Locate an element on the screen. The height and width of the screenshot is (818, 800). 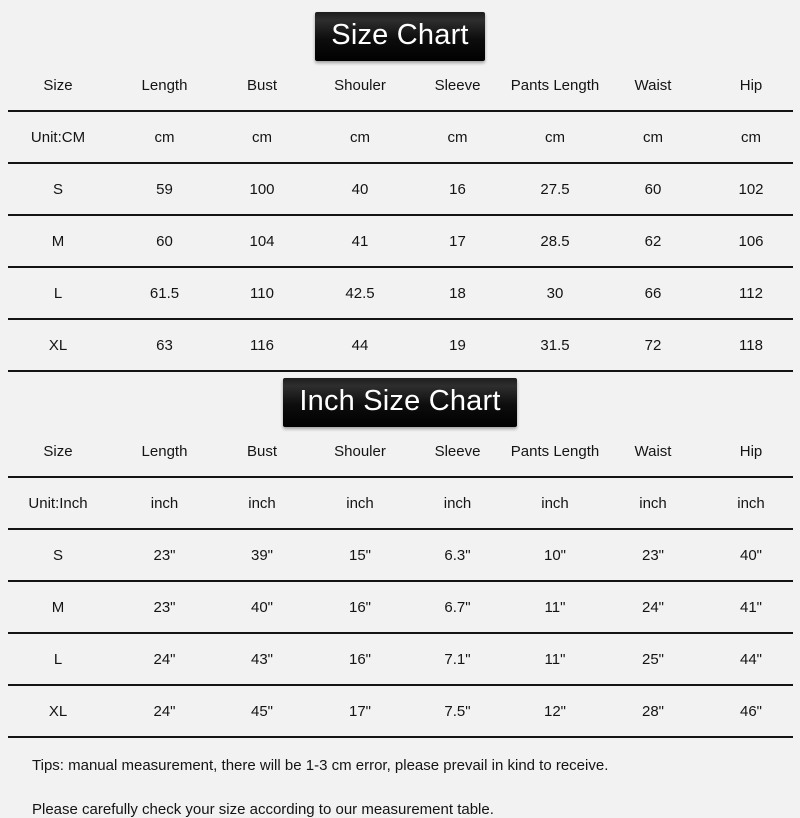
cm-row-table-s: S 59 100 40 16 27.5 60 102 is located at coordinates (400, 189).